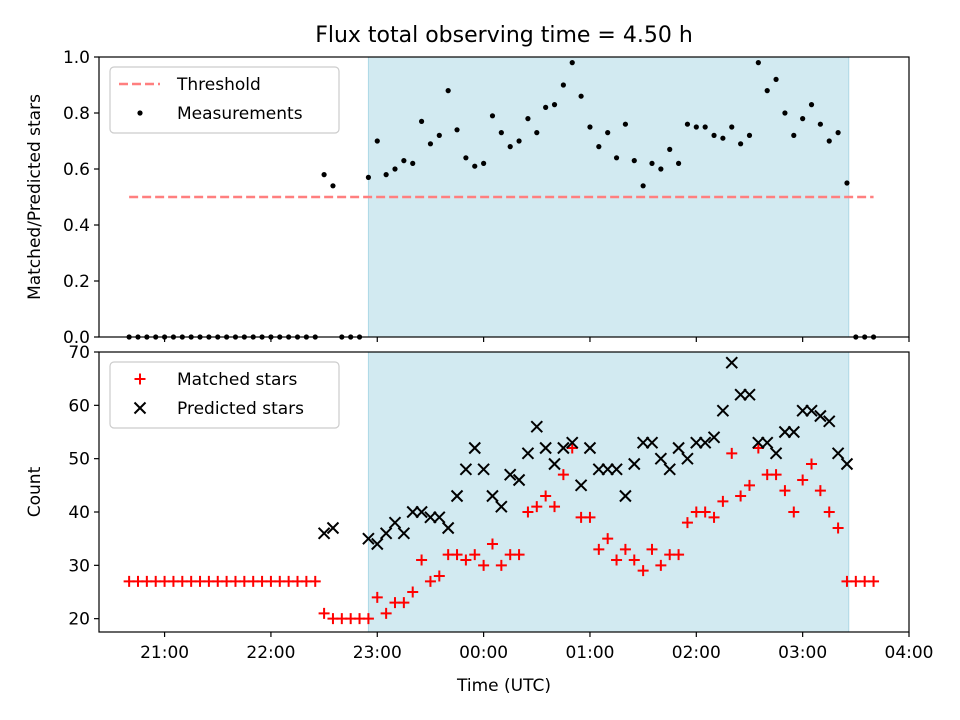  What do you see at coordinates (140, 408) in the screenshot?
I see `legend-predicted-handle` at bounding box center [140, 408].